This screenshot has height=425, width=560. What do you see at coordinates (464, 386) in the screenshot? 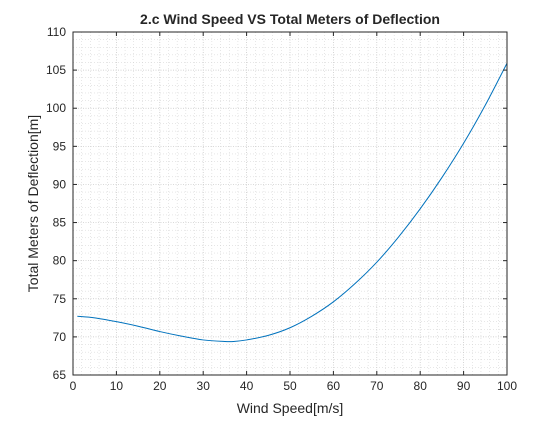
I see `x-tick-label: 90` at bounding box center [464, 386].